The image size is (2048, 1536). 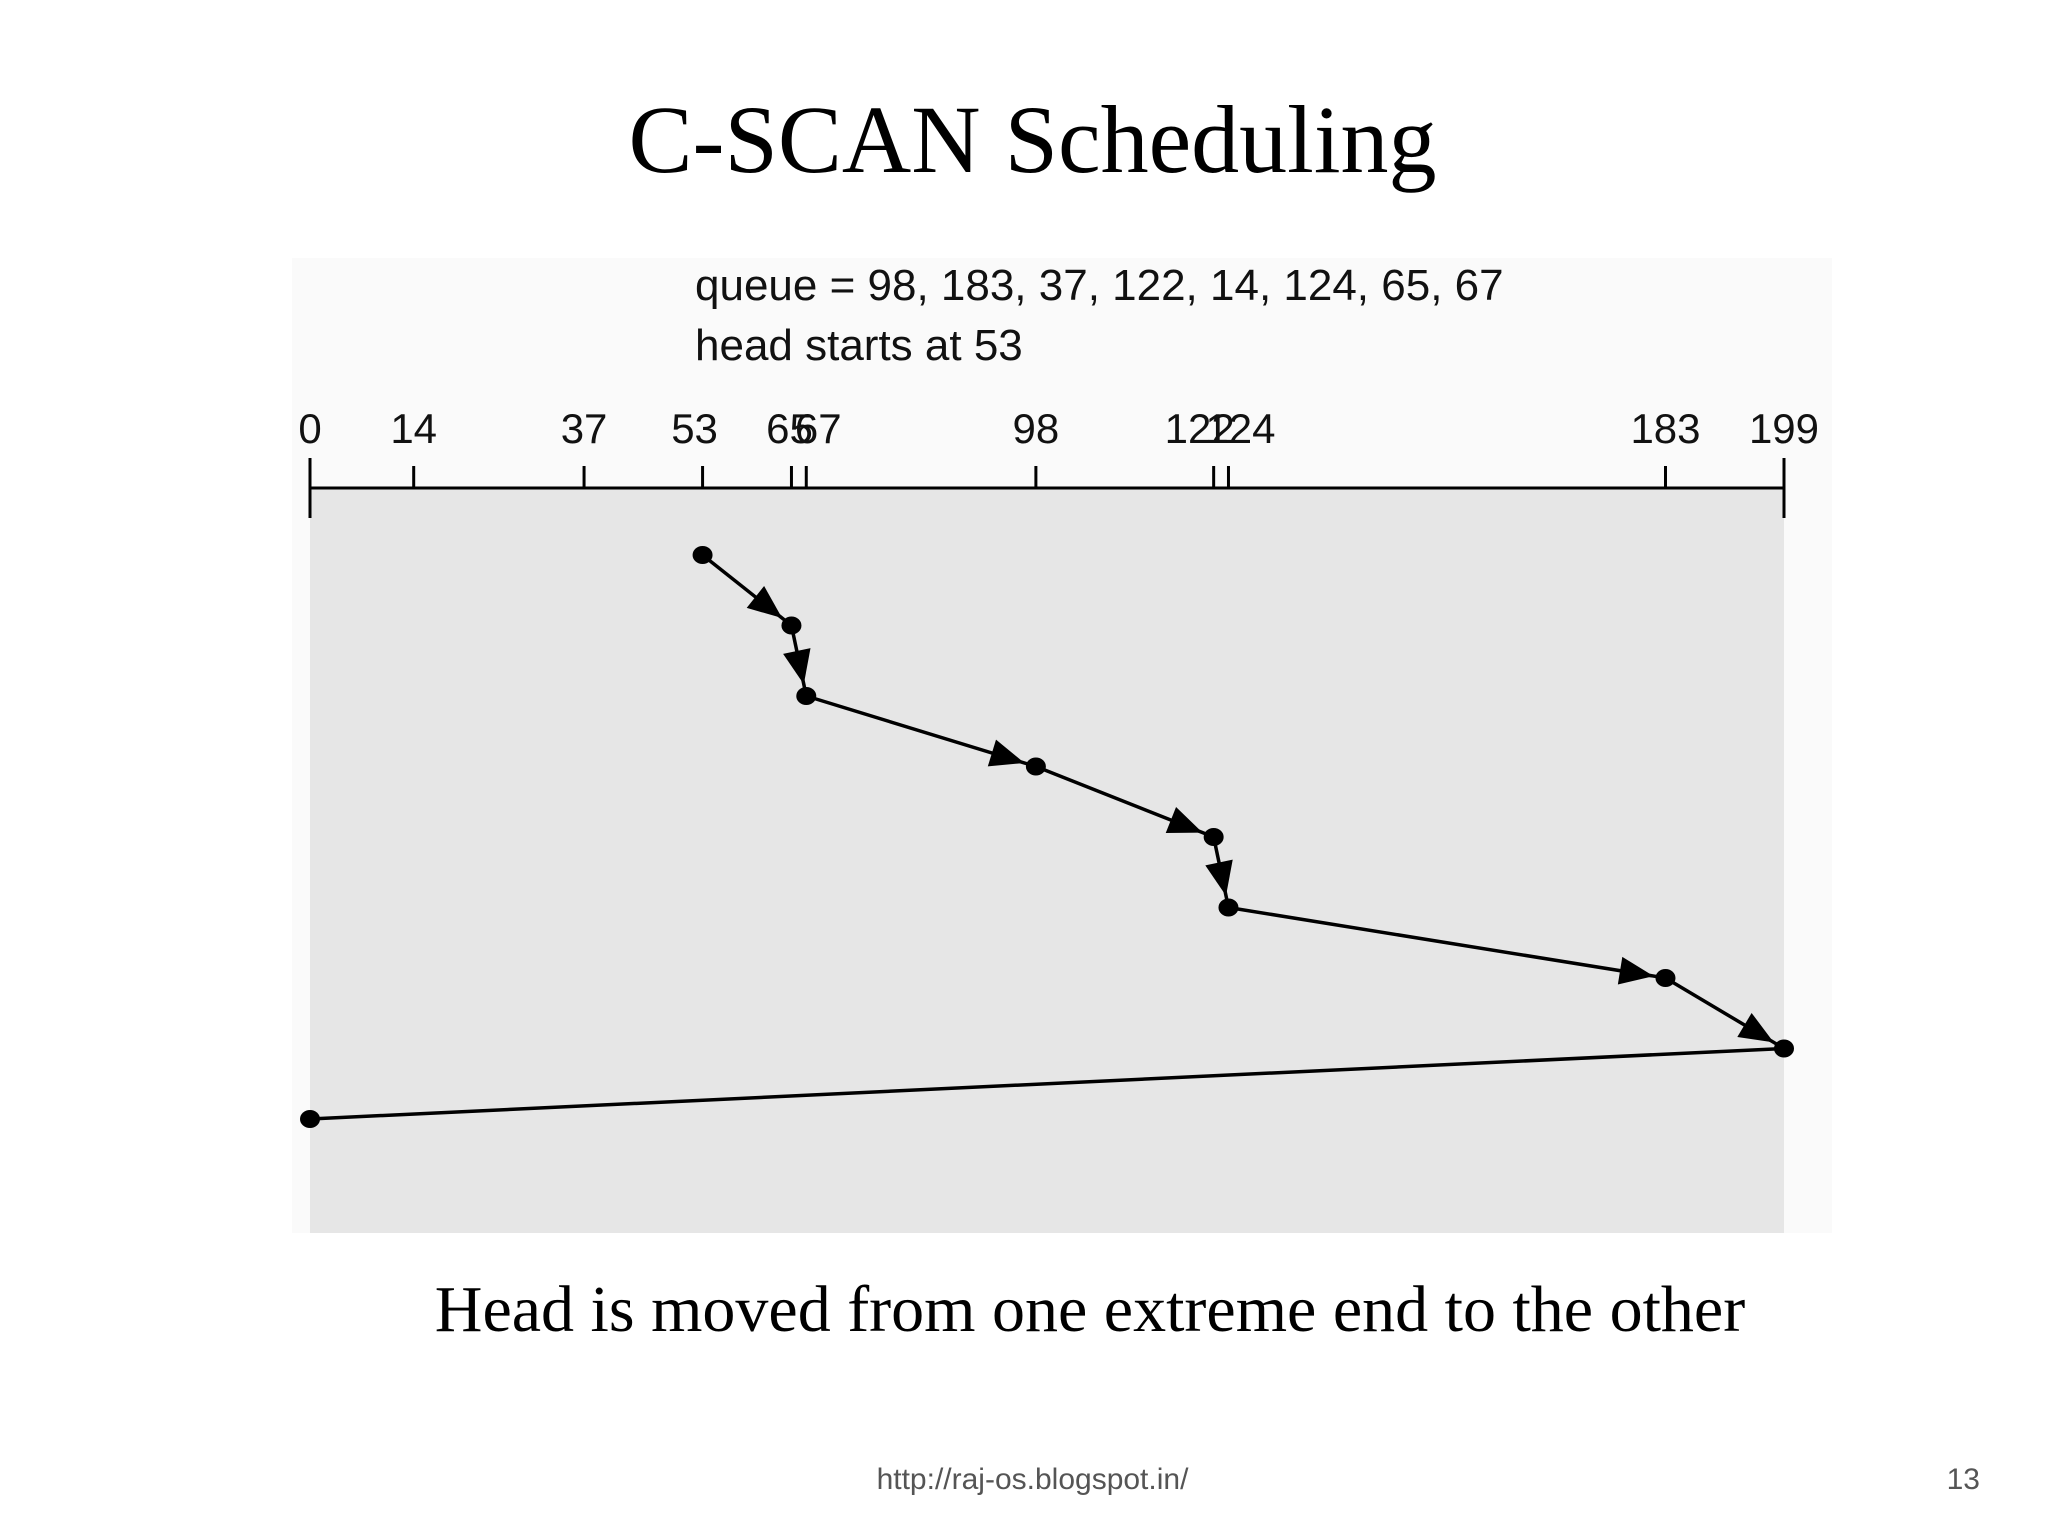 I want to click on footer-url: http://raj-os.blogspot.in/, so click(x=1032, y=1479).